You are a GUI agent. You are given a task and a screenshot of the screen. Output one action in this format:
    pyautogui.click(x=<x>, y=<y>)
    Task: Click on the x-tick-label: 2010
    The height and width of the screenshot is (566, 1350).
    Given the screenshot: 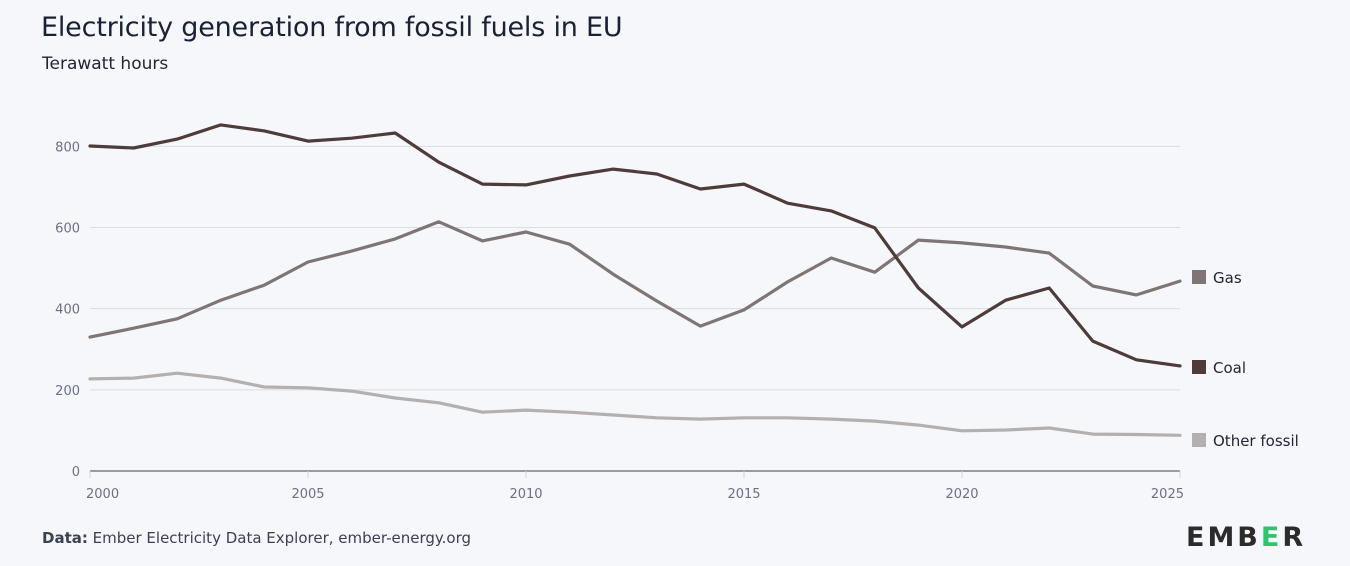 What is the action you would take?
    pyautogui.click(x=525, y=494)
    